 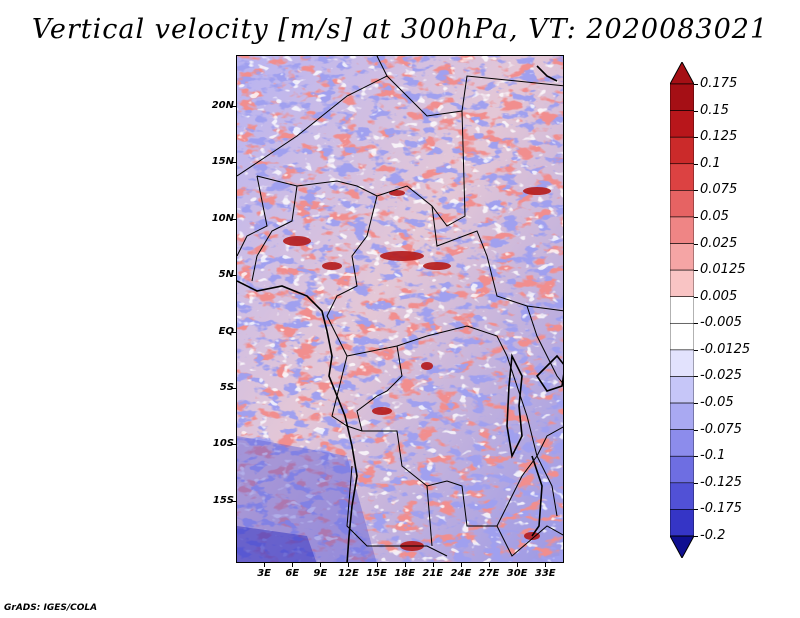 What do you see at coordinates (719, 296) in the screenshot?
I see `colorbar-level-label: 0.005` at bounding box center [719, 296].